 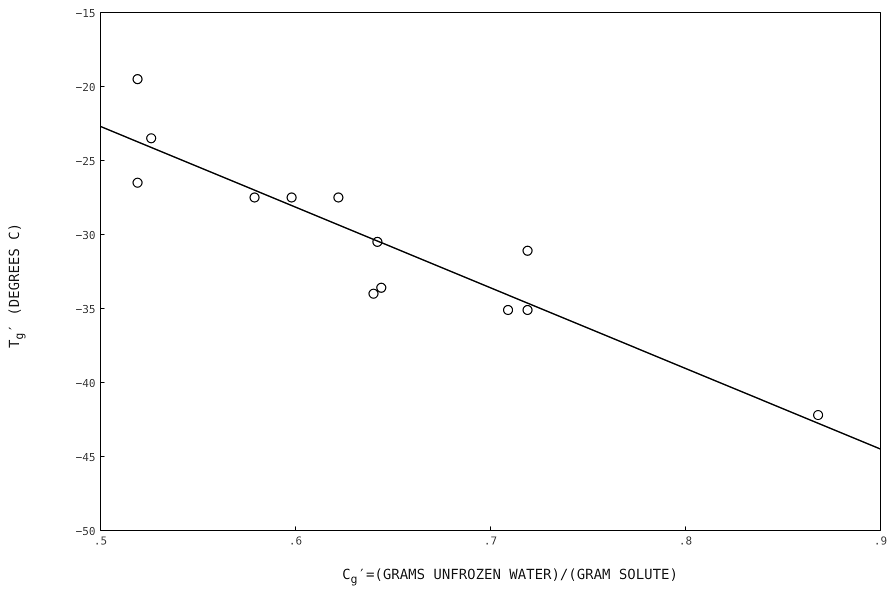 I want to click on x-tick-label: .7, so click(x=491, y=541).